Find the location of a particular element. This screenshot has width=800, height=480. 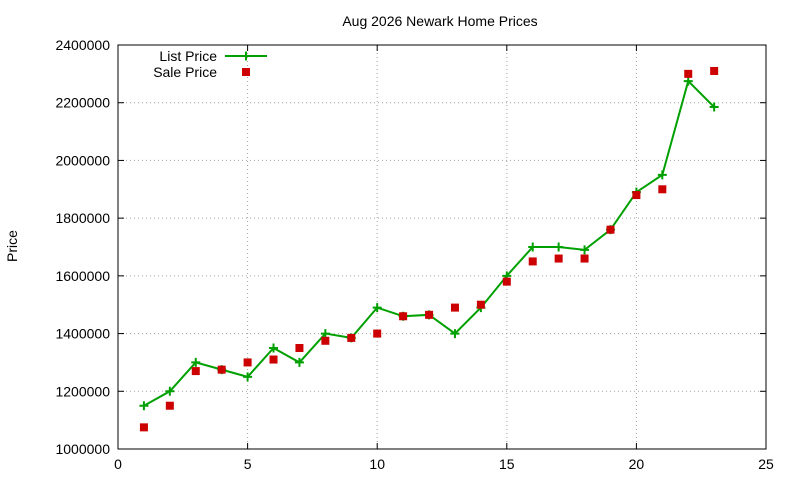

y-tick-label: 1400000 is located at coordinates (82, 334).